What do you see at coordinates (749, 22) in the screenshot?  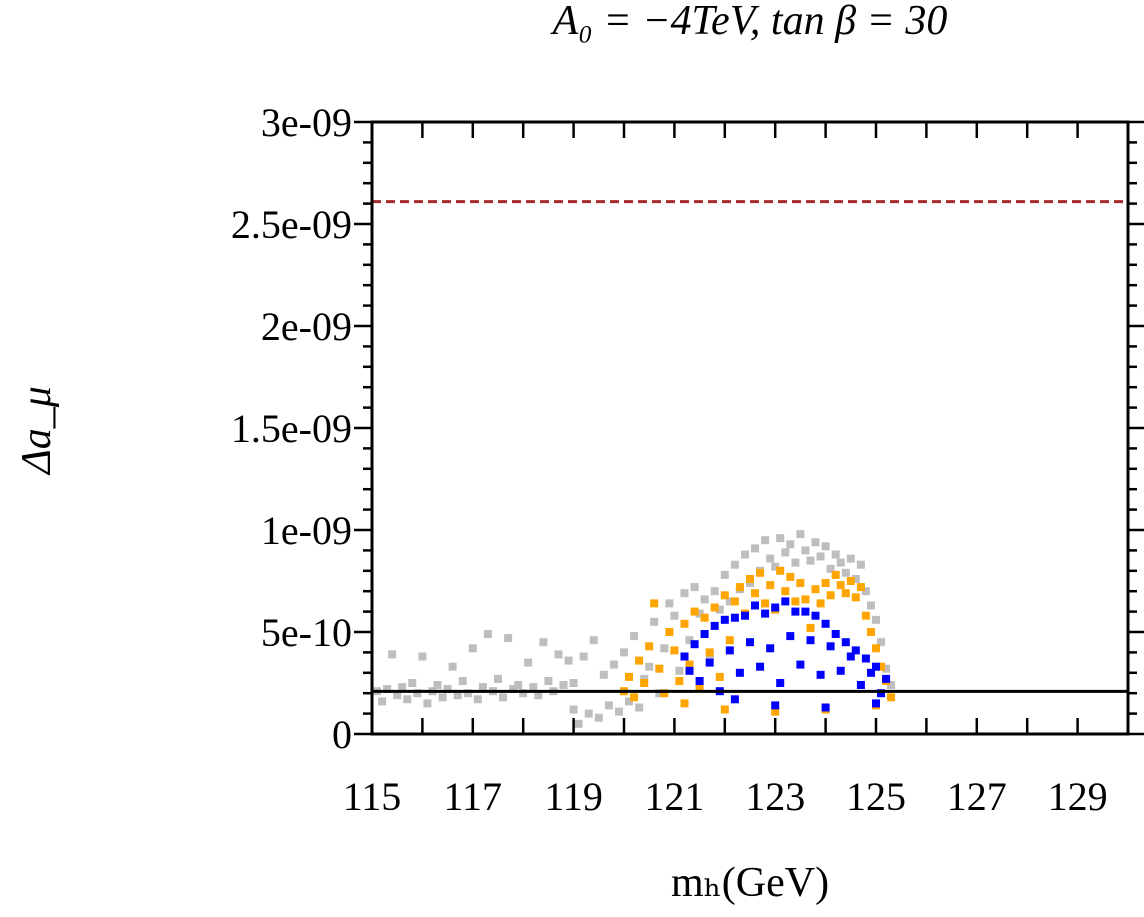 I see `chart-title: A₀ = −4TeV, tan β = 30` at bounding box center [749, 22].